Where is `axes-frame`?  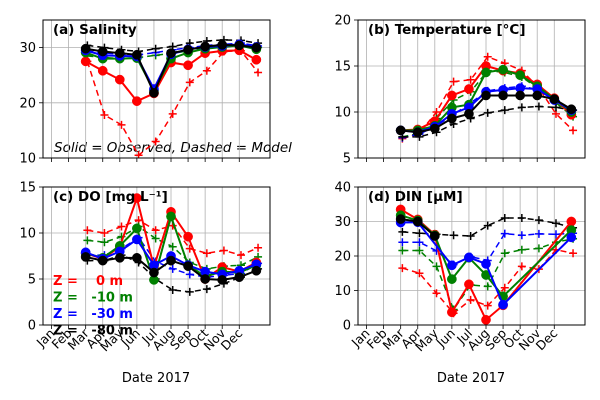 axes-frame is located at coordinates (156, 256).